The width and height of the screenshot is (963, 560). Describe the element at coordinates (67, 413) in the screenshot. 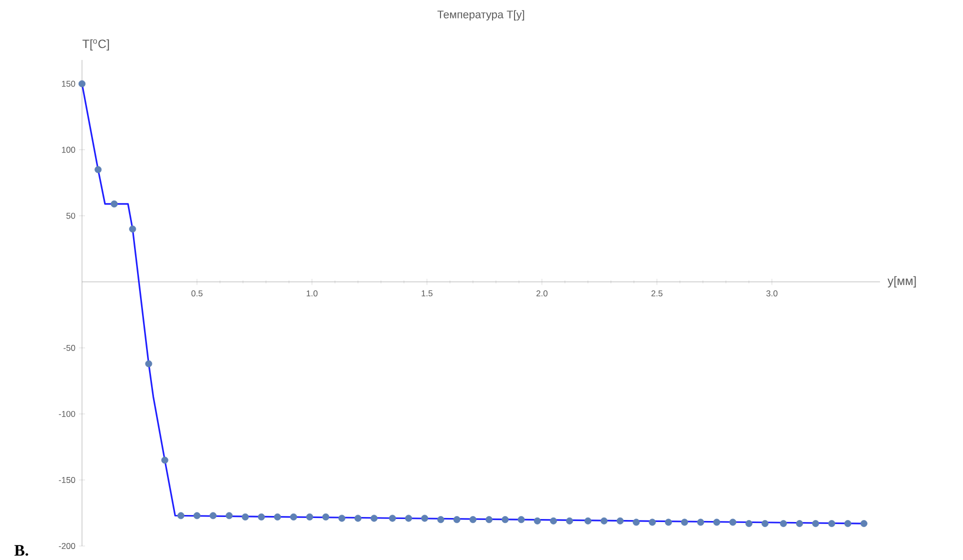

I see `y-tick-label: -100` at that location.